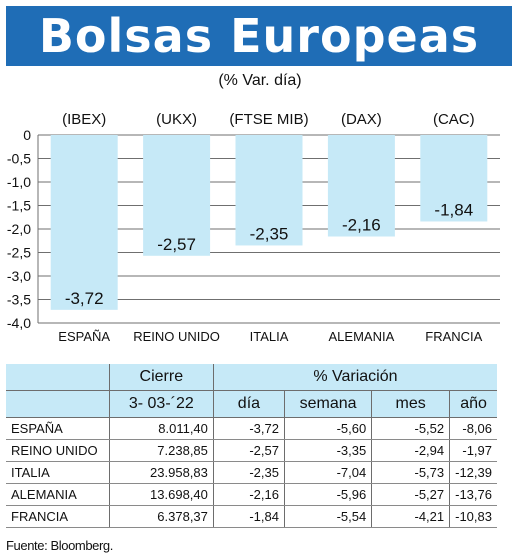 Image resolution: width=520 pixels, height=557 pixels. I want to click on cierre-cell: 8.011,40, so click(161, 428).